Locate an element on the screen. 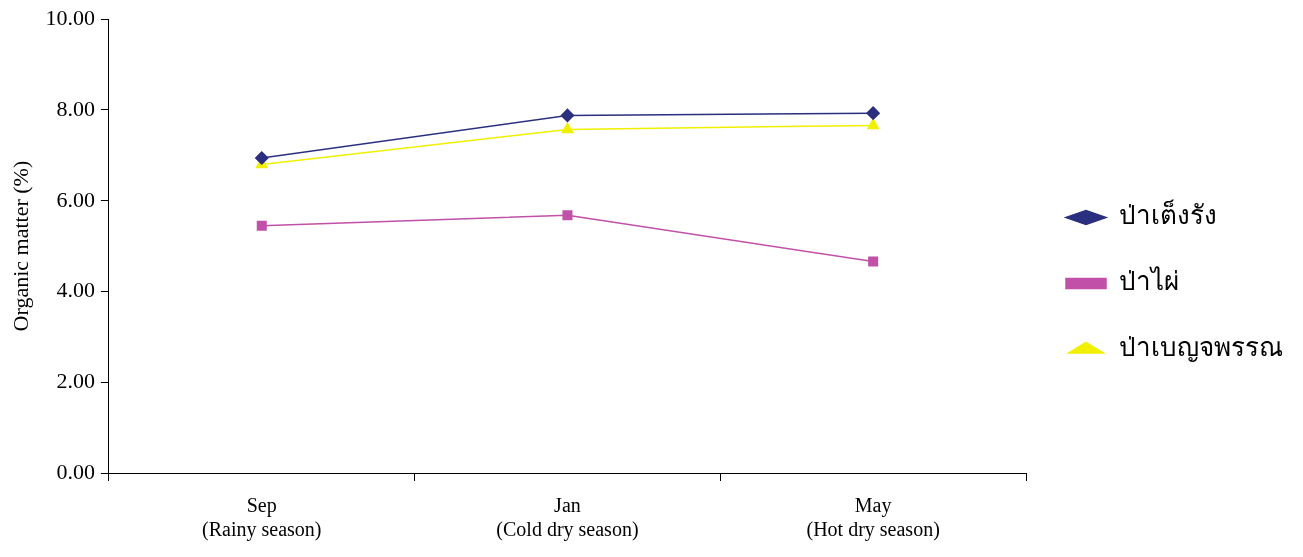 The height and width of the screenshot is (557, 1303). x-tick-label: May (Hot dry season) is located at coordinates (873, 518).